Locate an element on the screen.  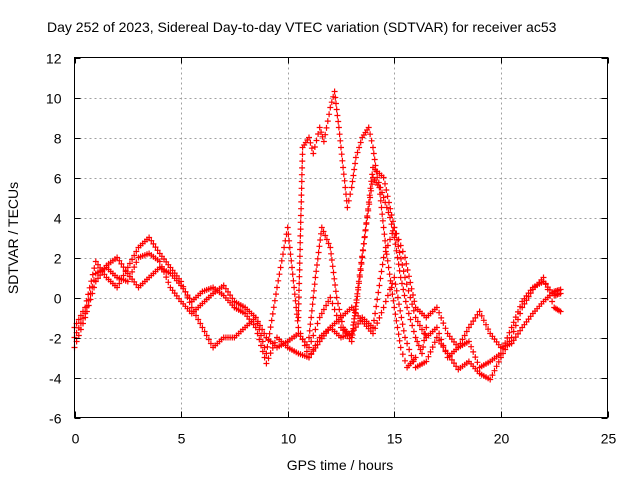
x-tick-label: 25 is located at coordinates (609, 439).